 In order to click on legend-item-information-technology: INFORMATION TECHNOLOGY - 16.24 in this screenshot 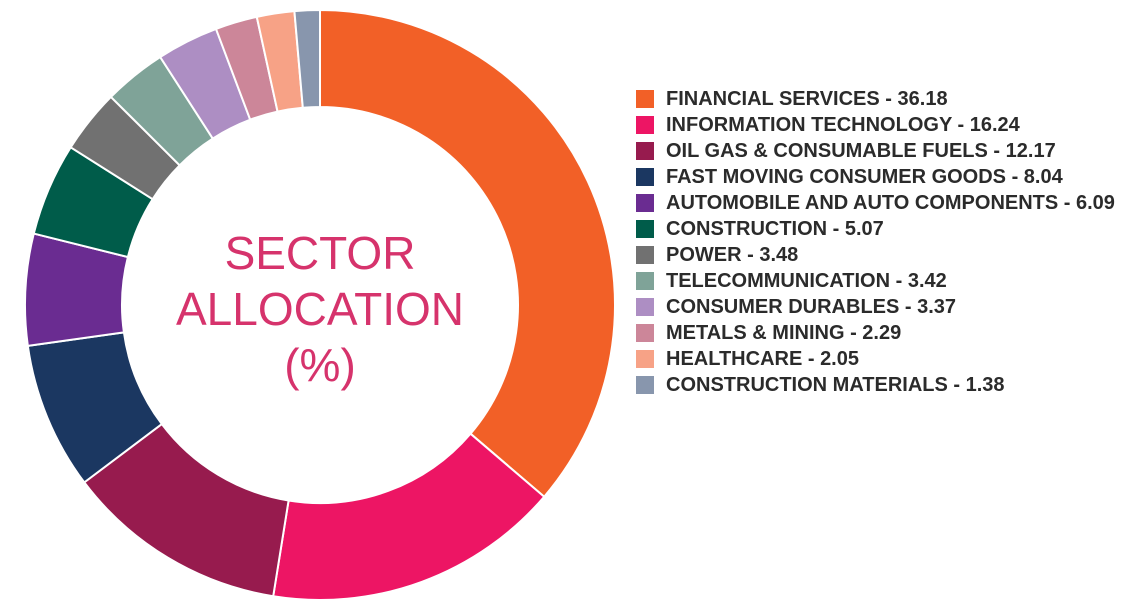, I will do `click(876, 125)`.